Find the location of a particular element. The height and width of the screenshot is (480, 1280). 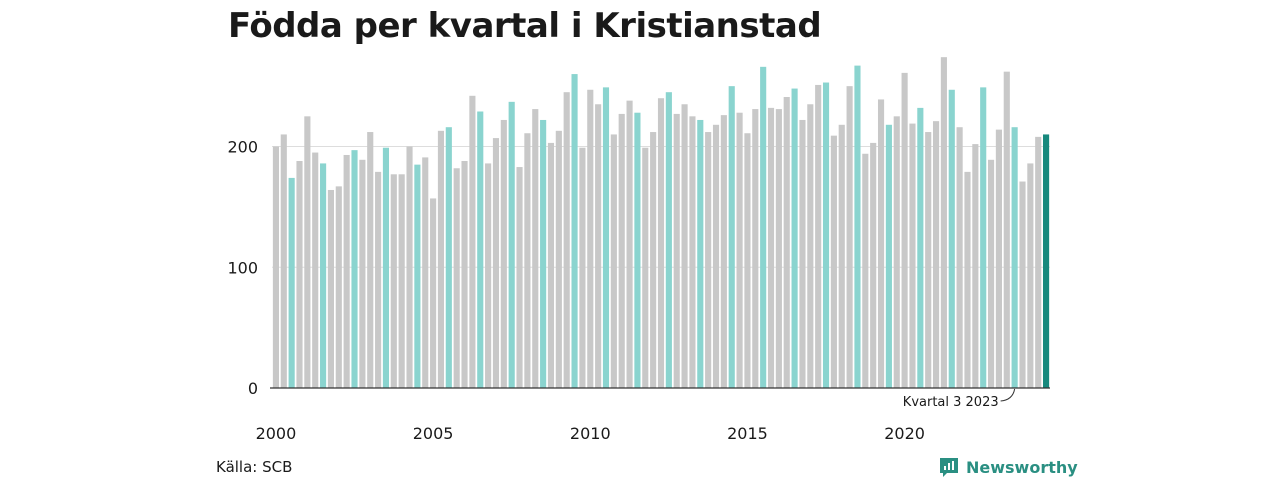

brand-name: Newsworthy is located at coordinates (1022, 467).